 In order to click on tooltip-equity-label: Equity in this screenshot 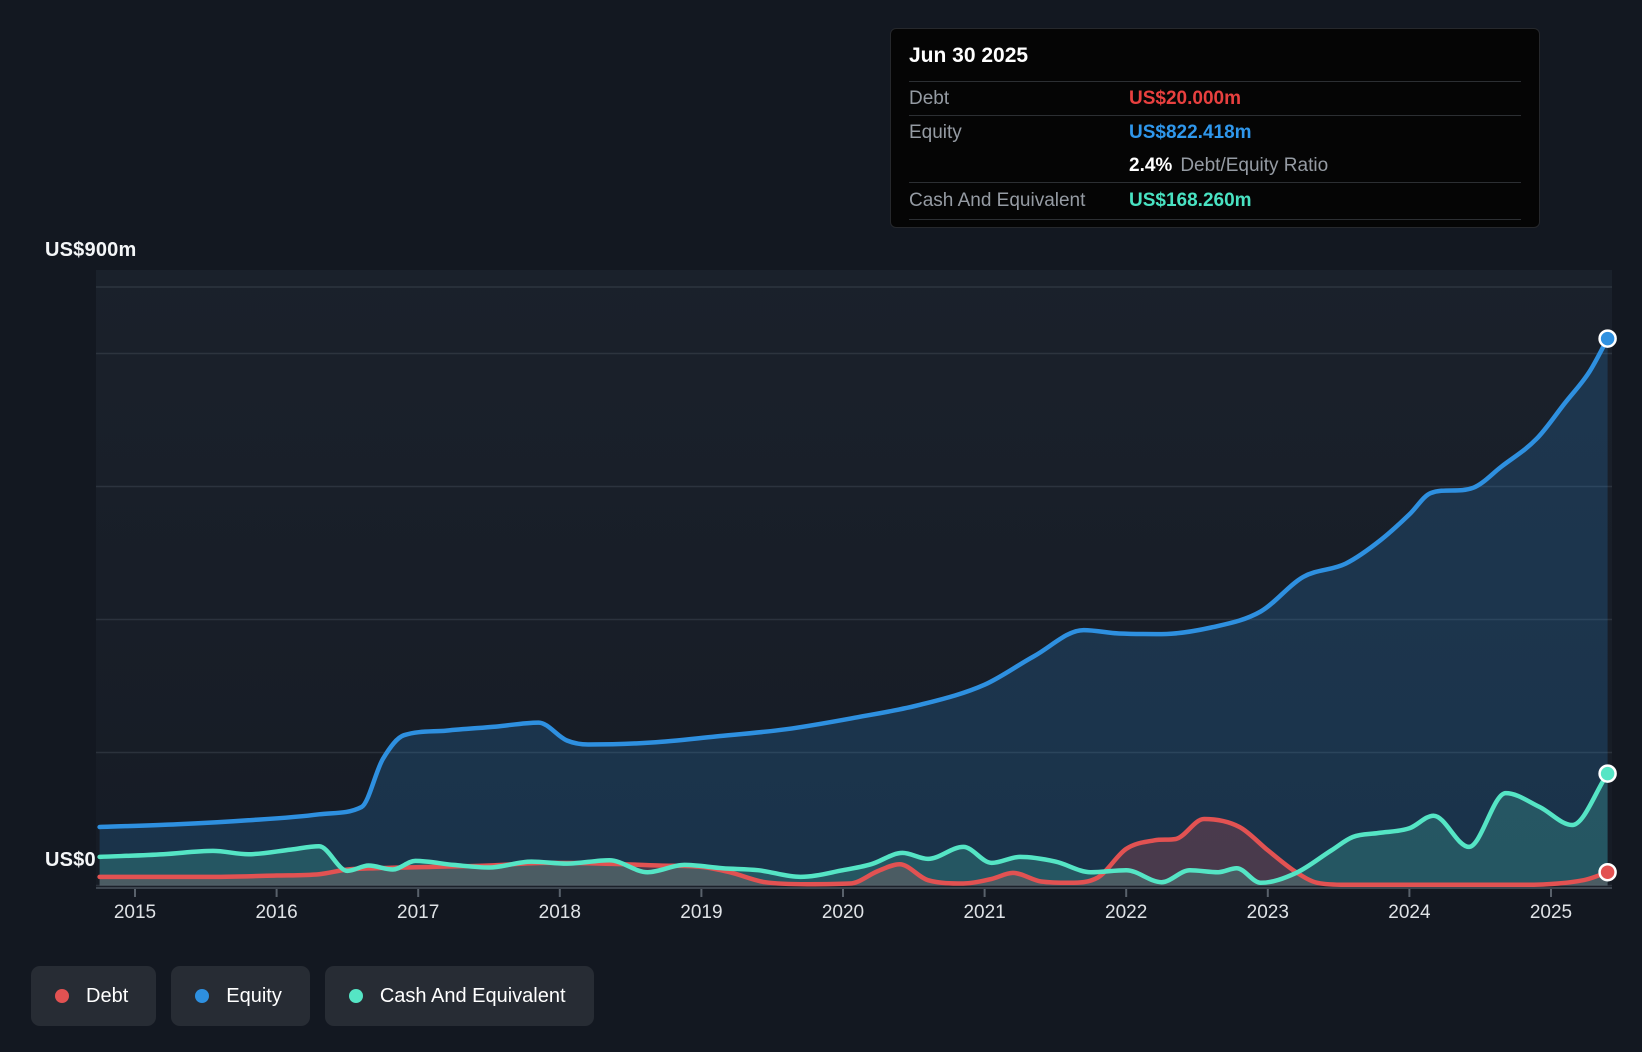, I will do `click(935, 132)`.